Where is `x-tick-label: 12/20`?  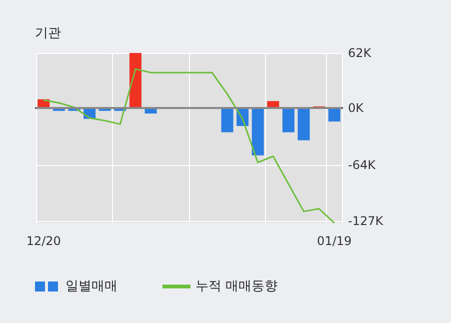 x-tick-label: 12/20 is located at coordinates (43, 241).